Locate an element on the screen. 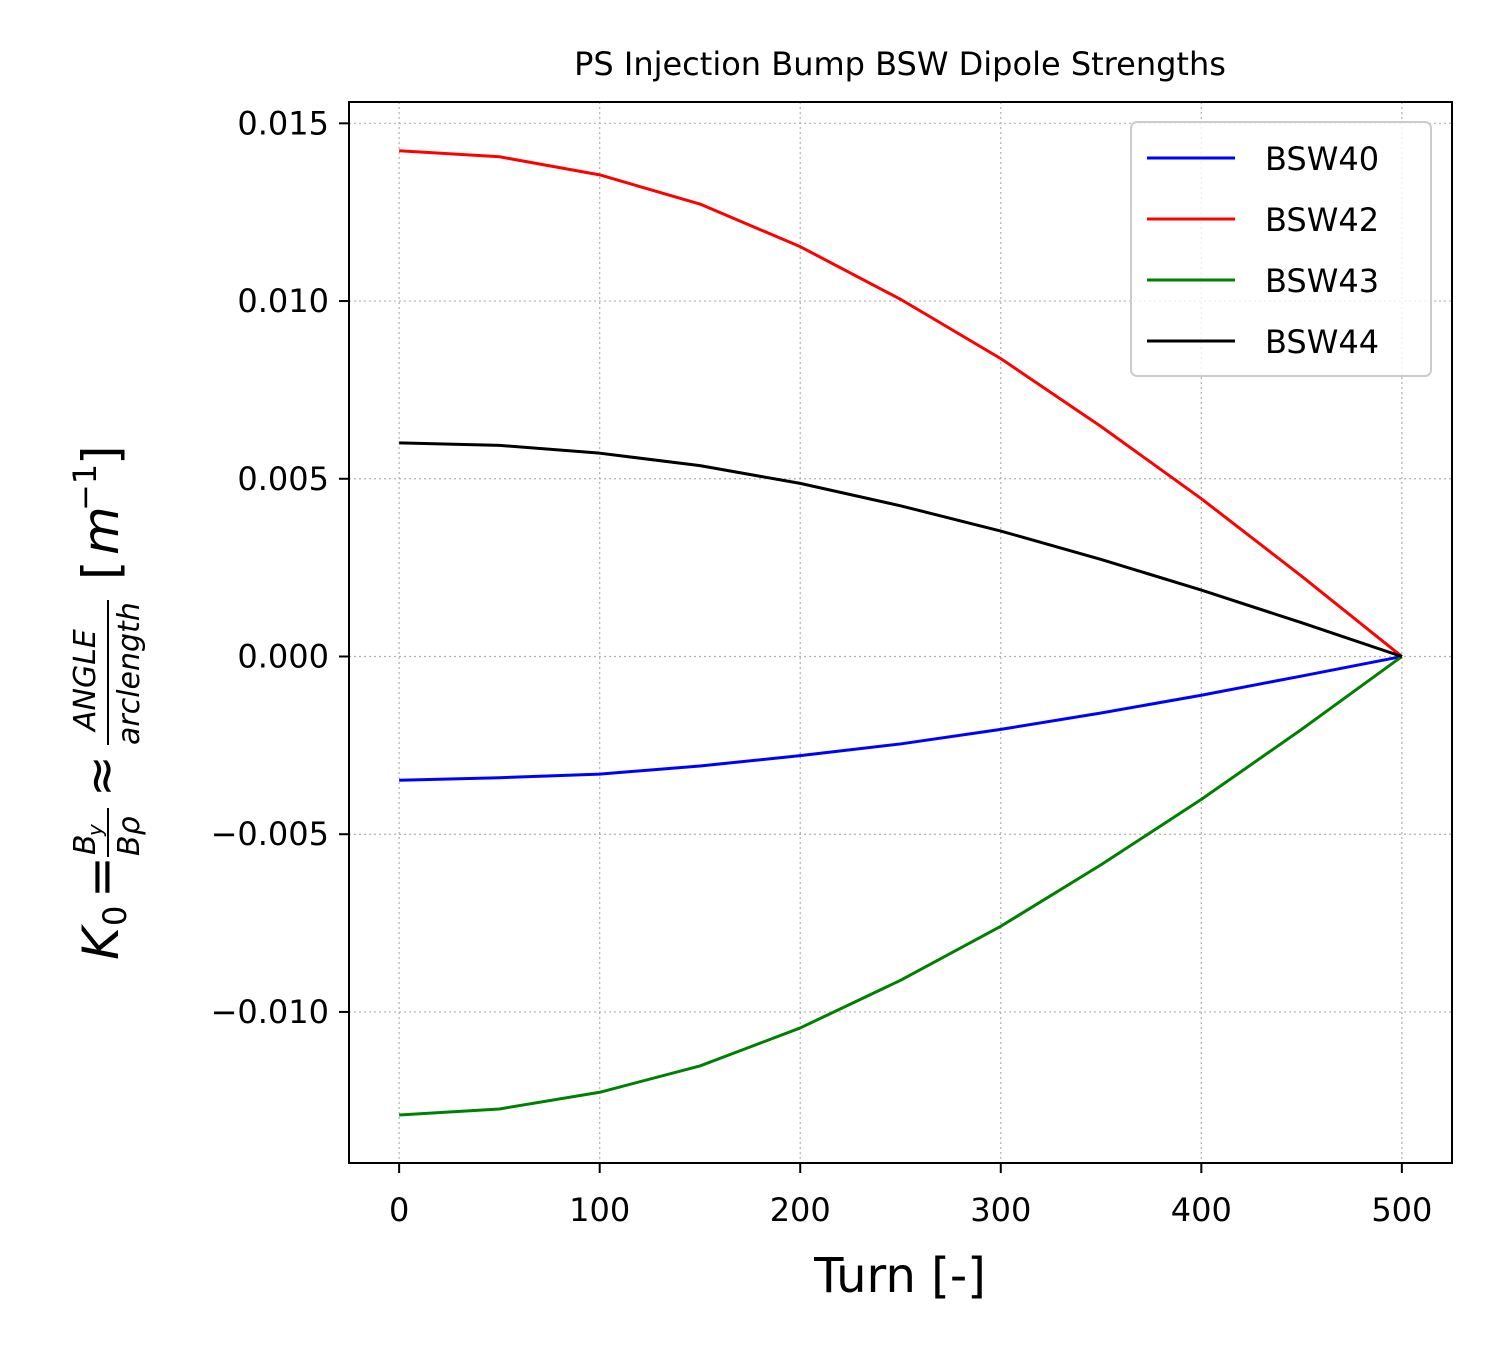 This screenshot has height=1350, width=1500. legend-label-bsw43: BSW43 is located at coordinates (1322, 281).